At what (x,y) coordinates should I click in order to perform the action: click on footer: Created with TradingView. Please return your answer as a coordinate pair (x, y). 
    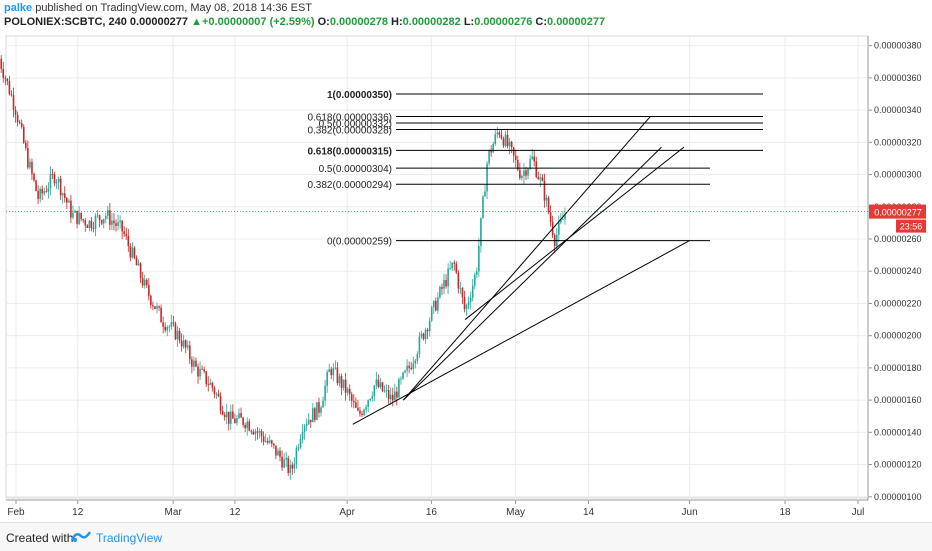
    Looking at the image, I should click on (466, 536).